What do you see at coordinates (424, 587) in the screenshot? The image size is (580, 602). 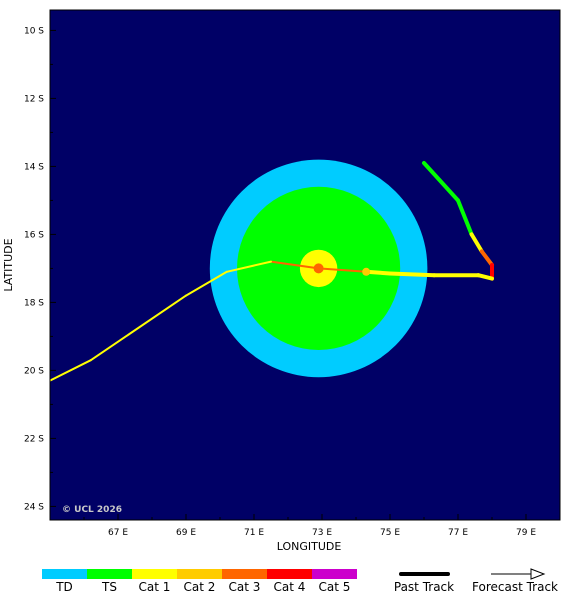 I see `past-track-label: Past Track` at bounding box center [424, 587].